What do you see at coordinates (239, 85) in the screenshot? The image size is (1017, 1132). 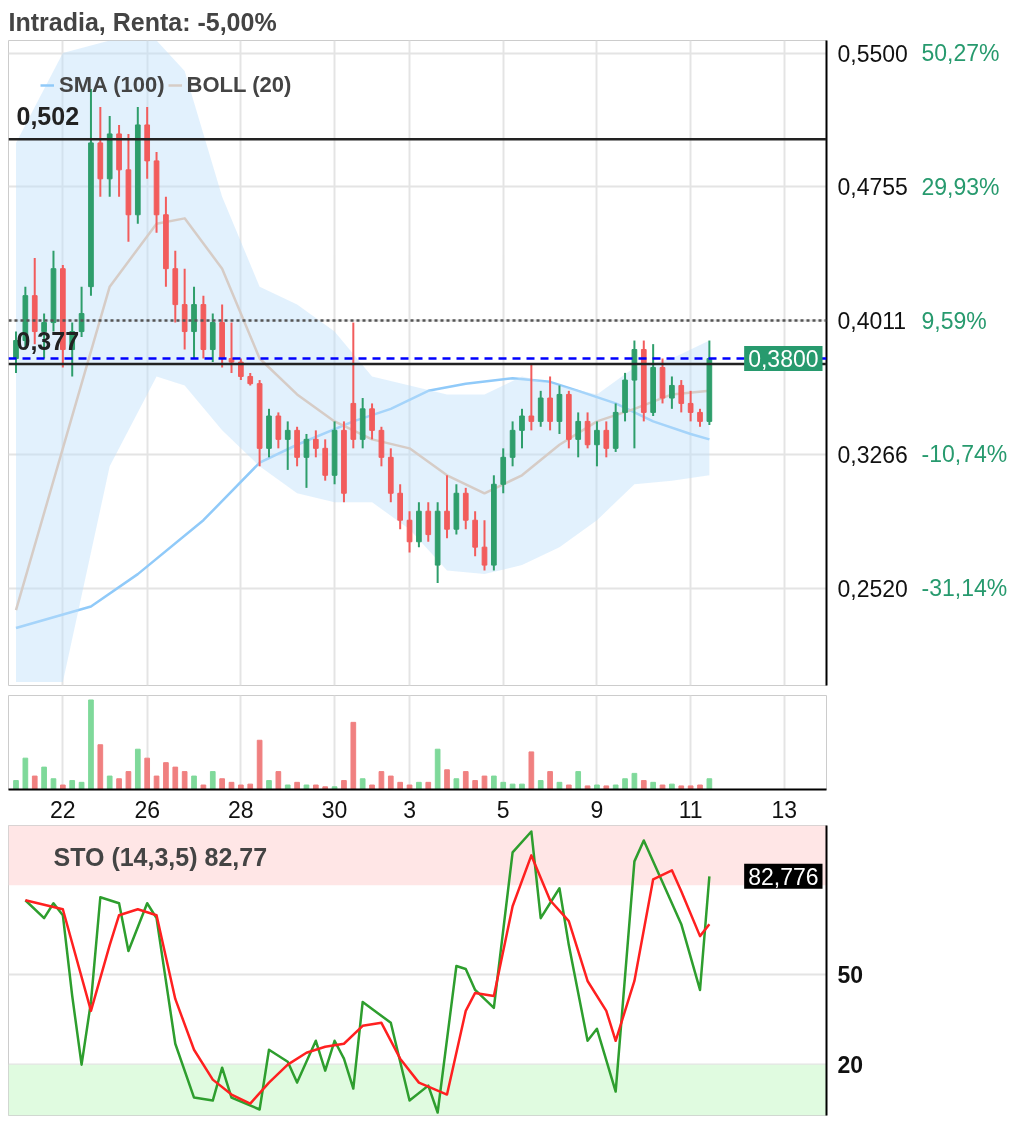 I see `legend-label: BOLL (20)` at bounding box center [239, 85].